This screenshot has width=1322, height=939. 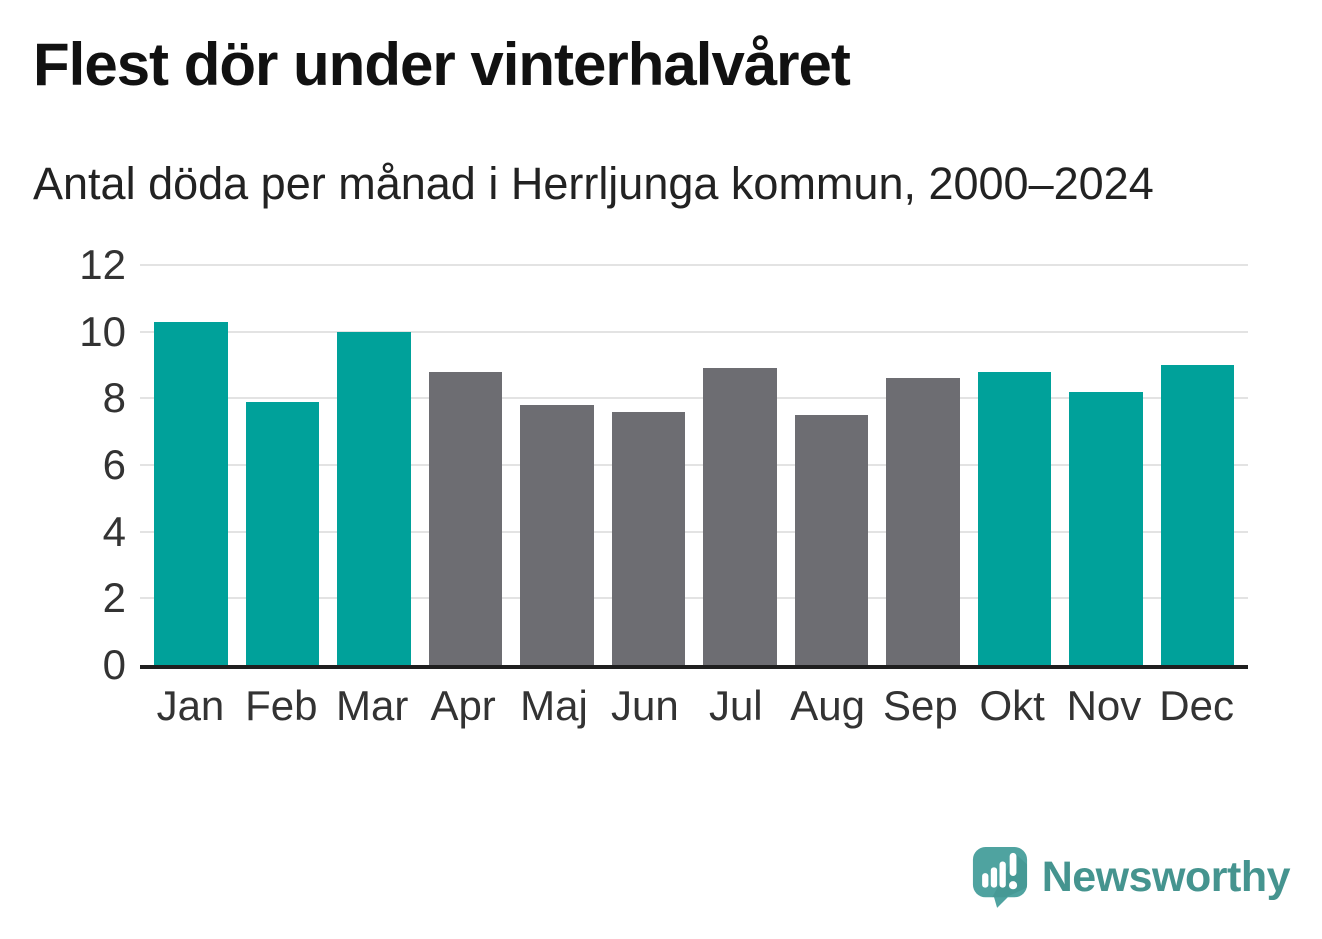 What do you see at coordinates (648, 538) in the screenshot?
I see `bar-jun` at bounding box center [648, 538].